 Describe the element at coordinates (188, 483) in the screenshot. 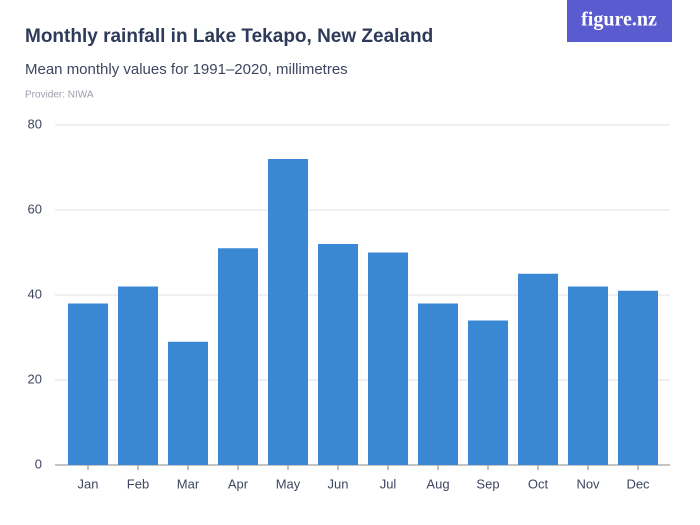

I see `x-tick-label: Mar` at that location.